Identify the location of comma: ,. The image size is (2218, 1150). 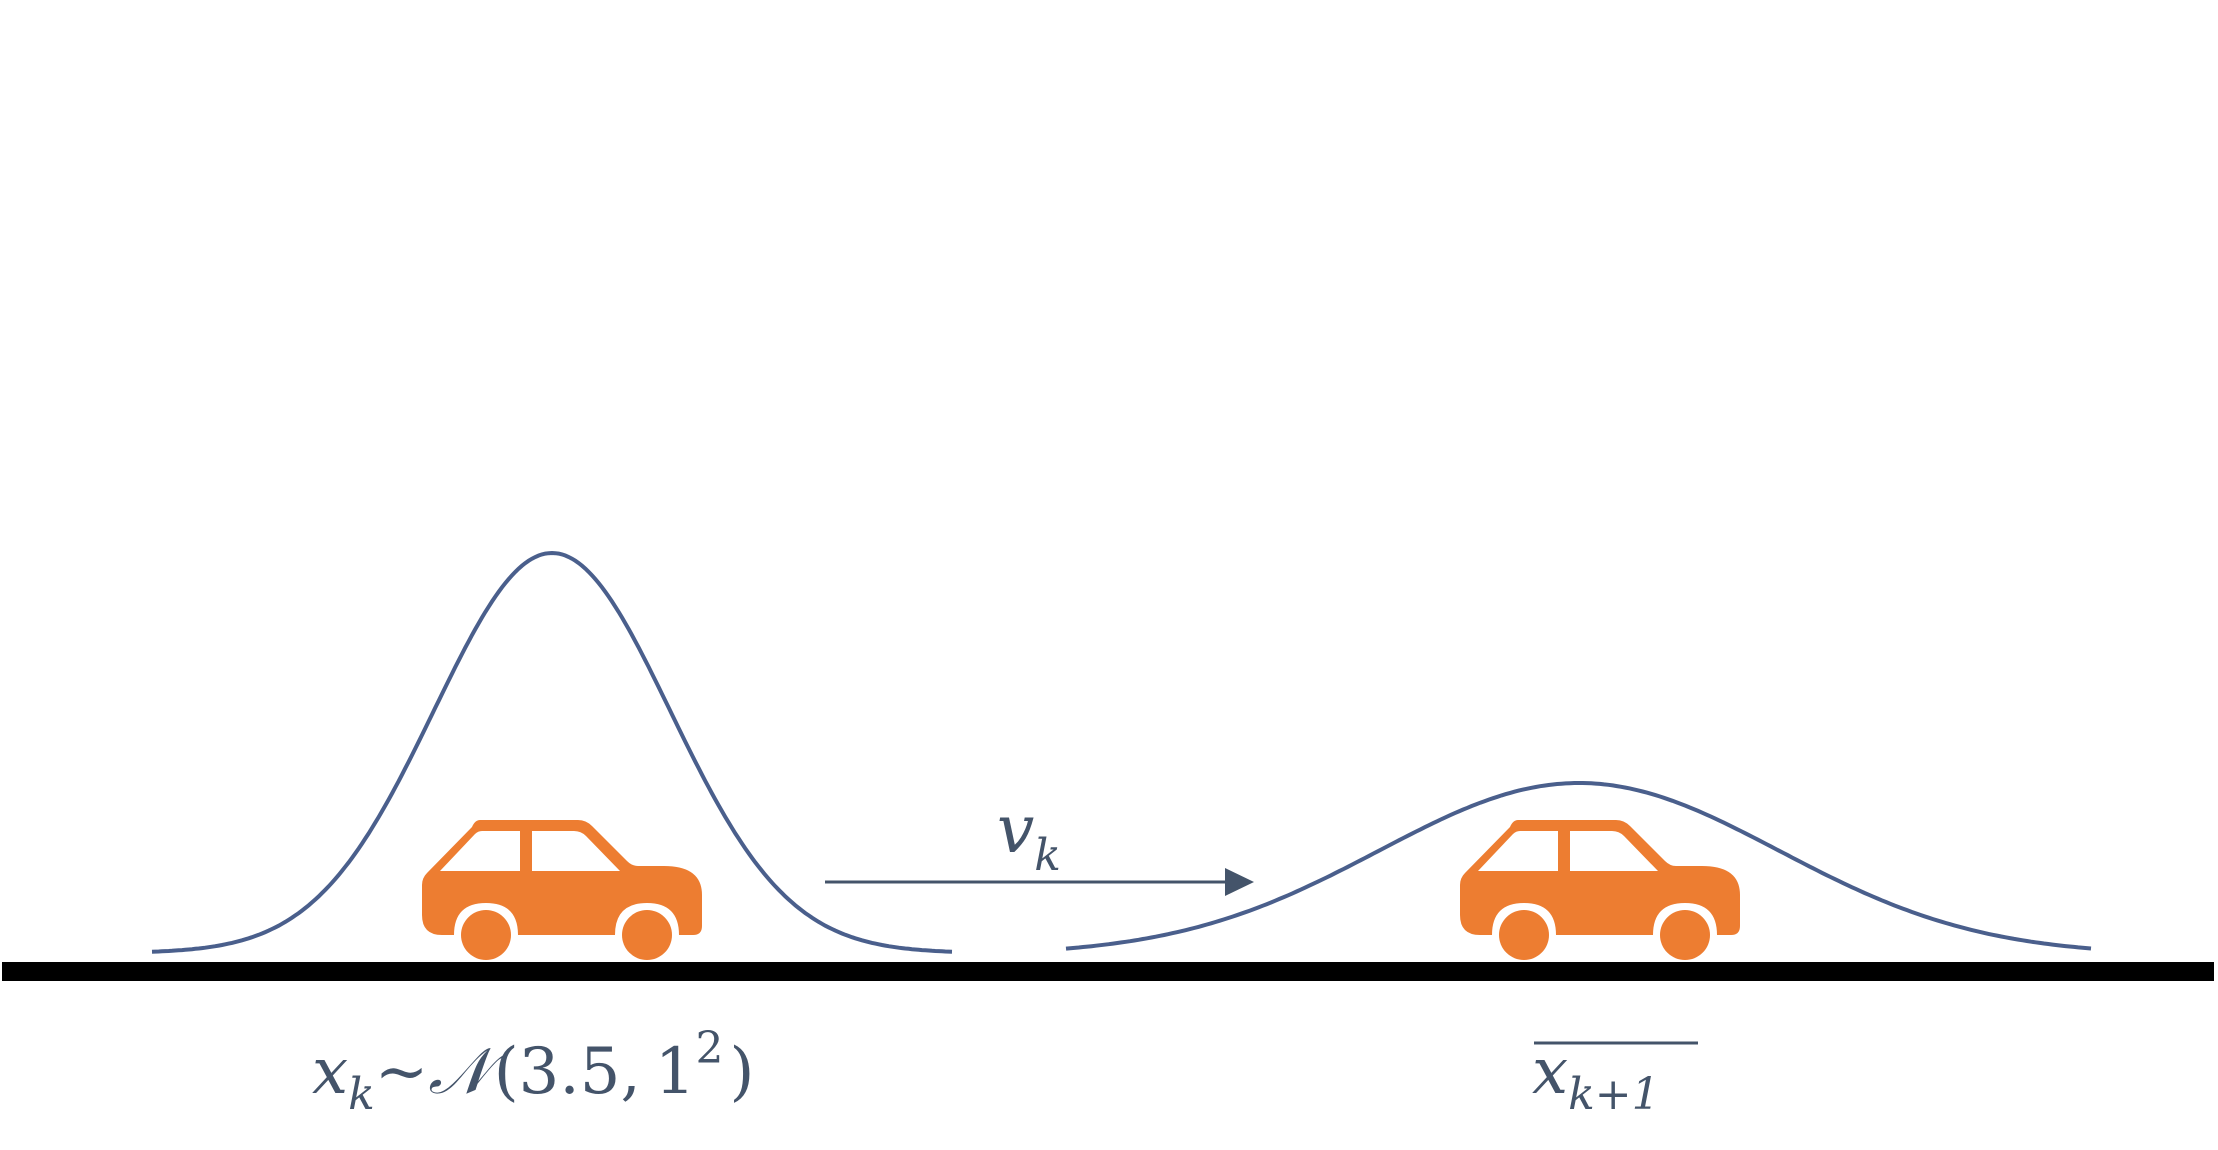
(630, 1072).